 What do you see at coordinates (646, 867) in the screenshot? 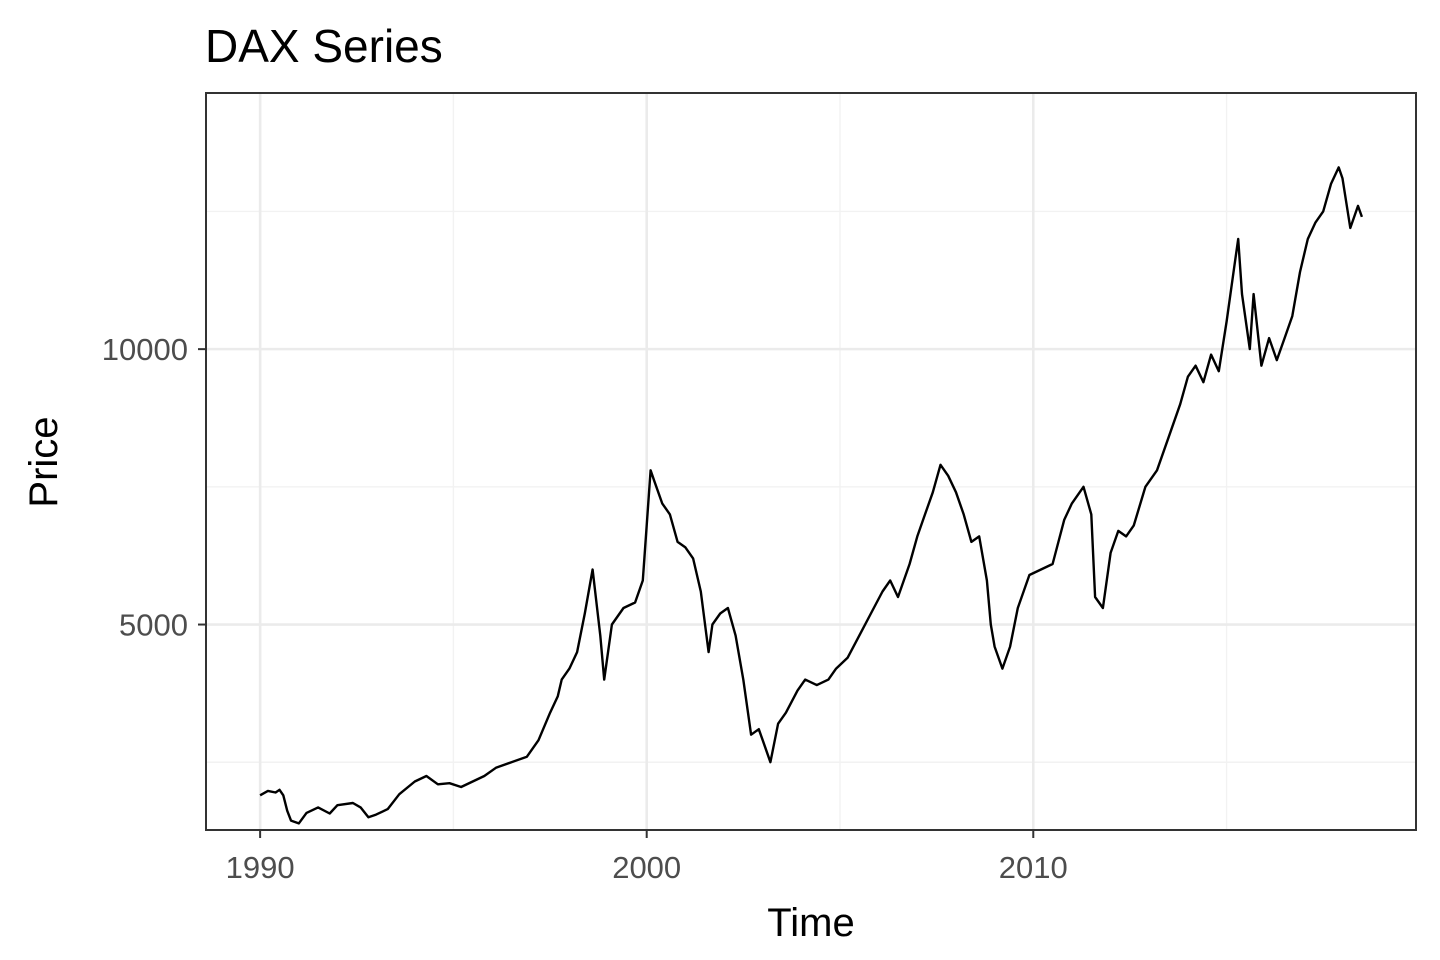
I see `x-tick-label: 2000` at bounding box center [646, 867].